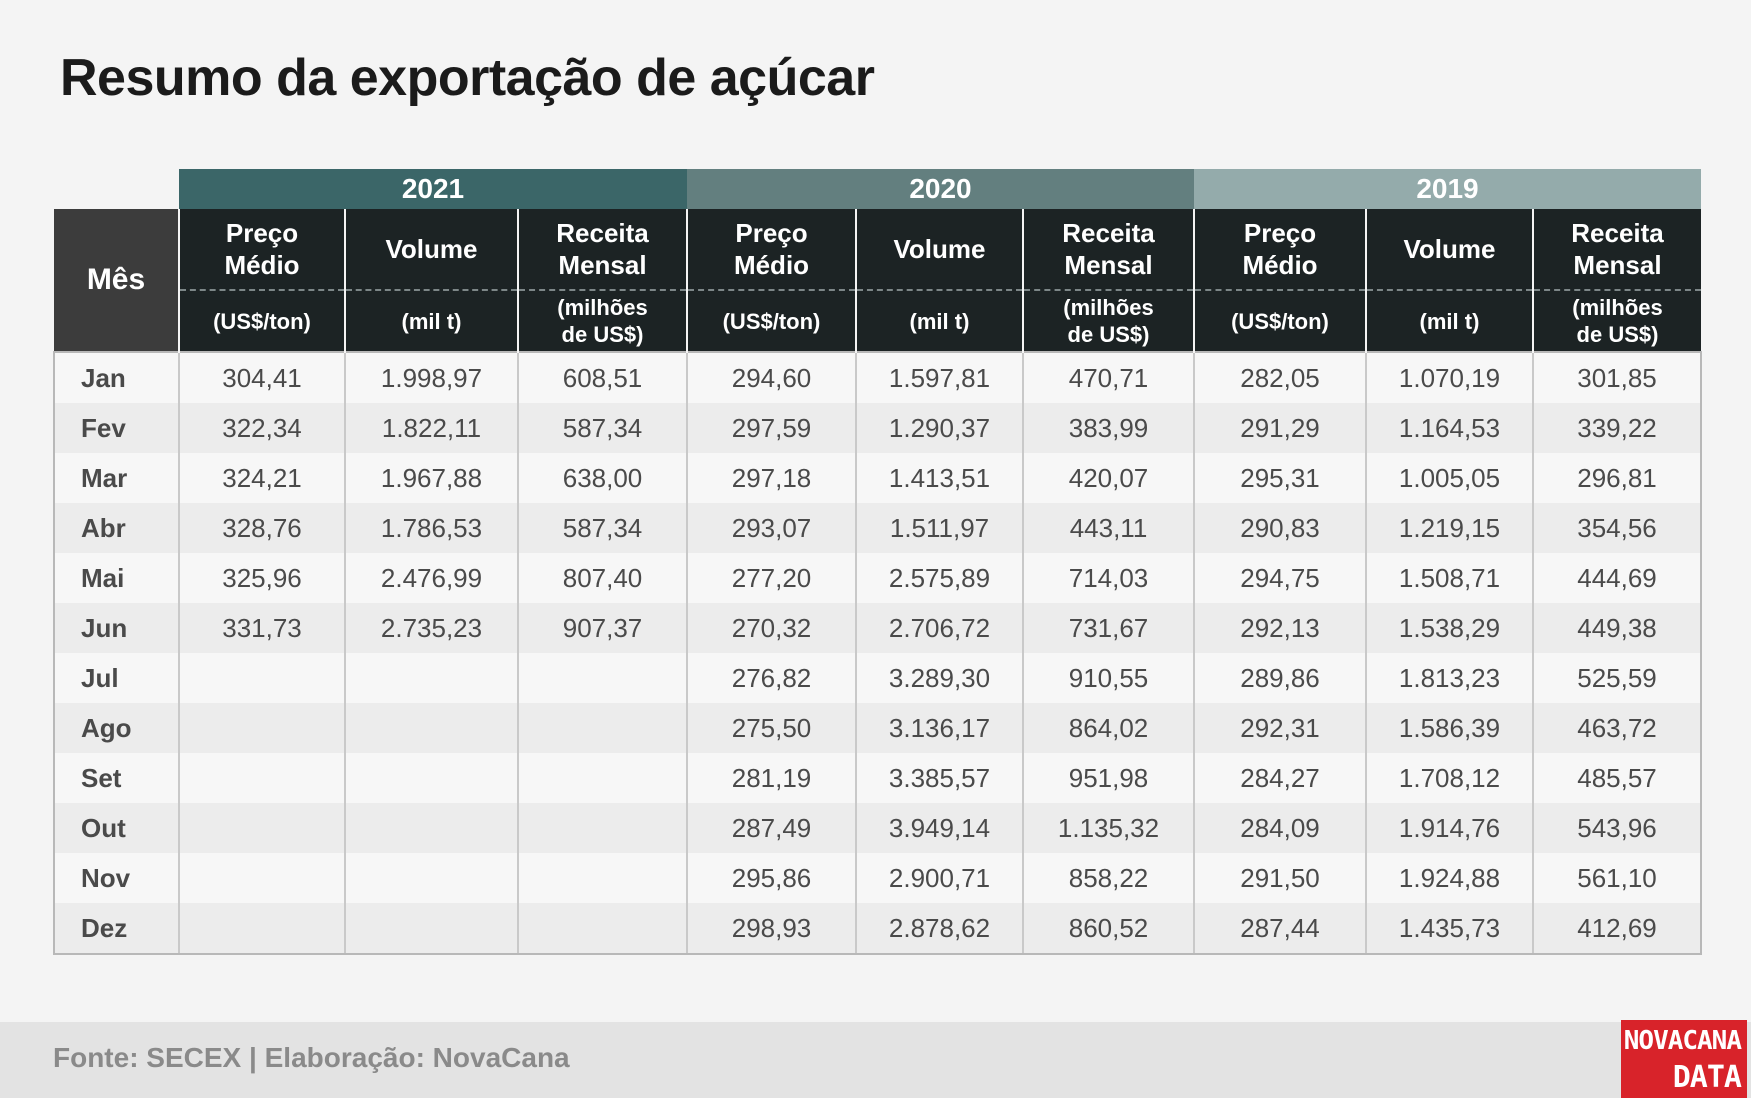  I want to click on value-cell: 1.914,76, so click(1449, 828).